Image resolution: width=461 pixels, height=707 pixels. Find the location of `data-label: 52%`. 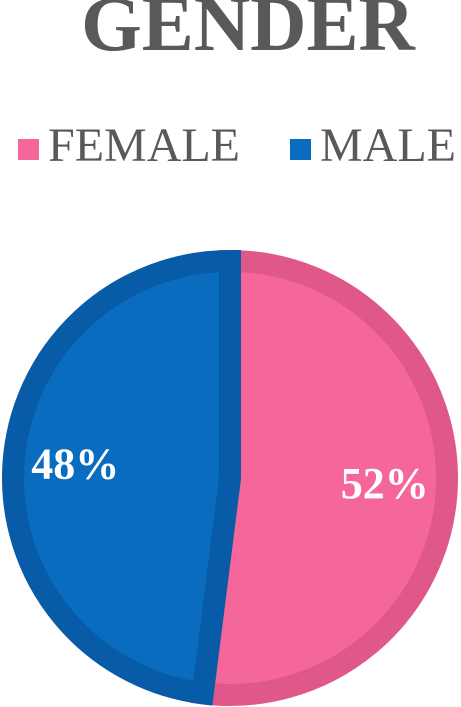

data-label: 52% is located at coordinates (385, 483).